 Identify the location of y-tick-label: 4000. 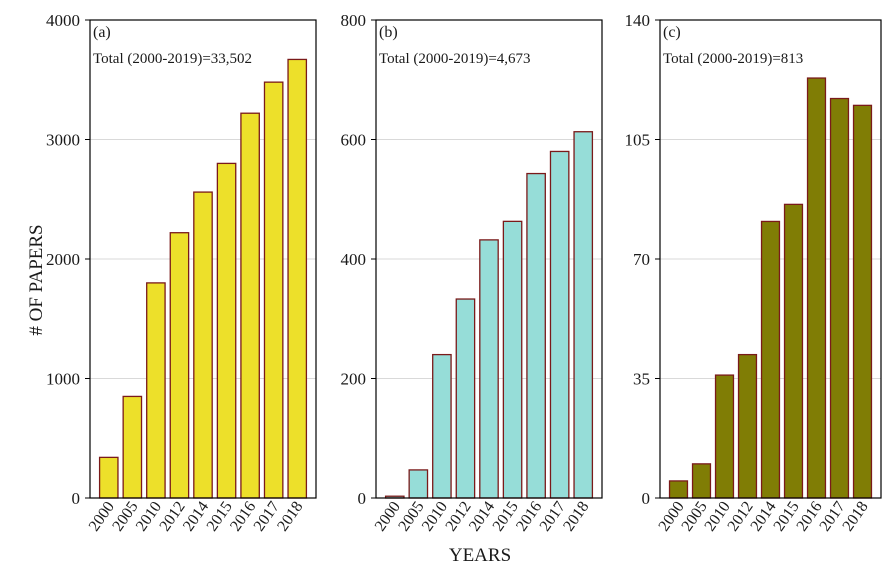
(63, 20).